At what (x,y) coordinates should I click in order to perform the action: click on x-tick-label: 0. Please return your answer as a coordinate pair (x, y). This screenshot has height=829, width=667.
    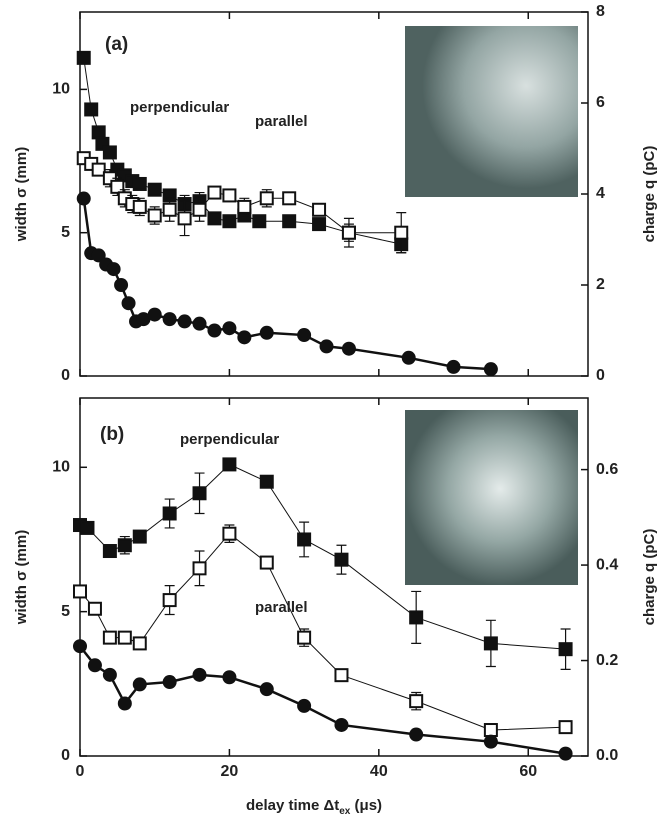
    Looking at the image, I should click on (80, 771).